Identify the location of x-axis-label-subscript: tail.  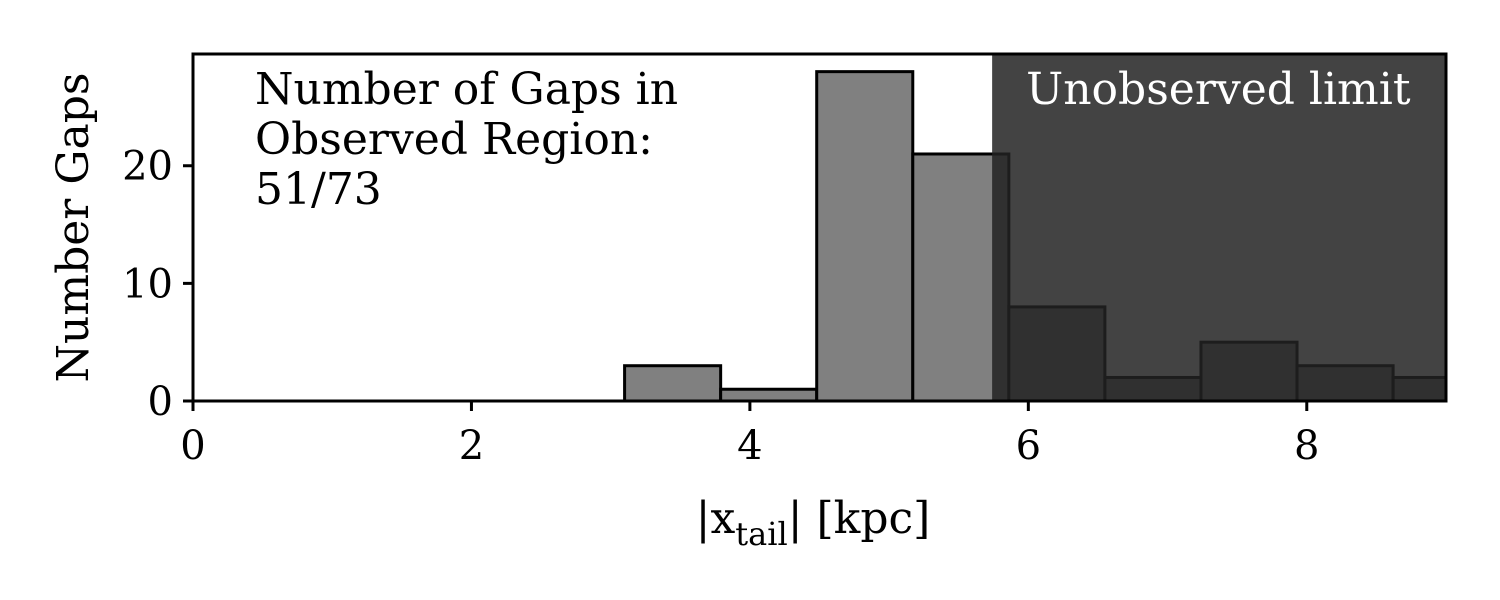
(761, 534).